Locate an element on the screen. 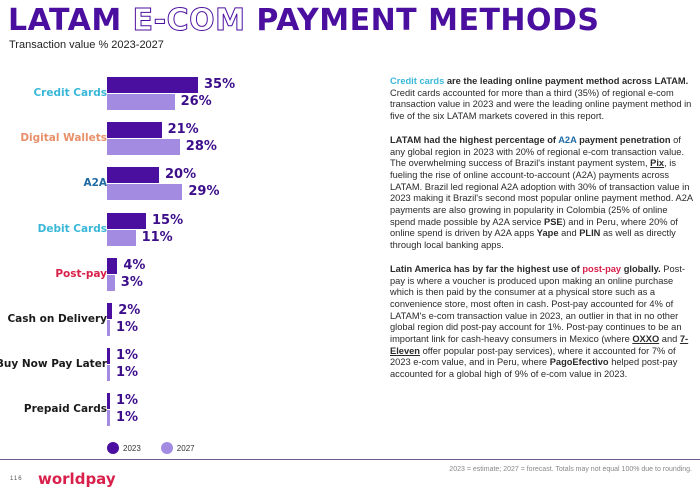  term-oxxo: OXXO is located at coordinates (646, 339).